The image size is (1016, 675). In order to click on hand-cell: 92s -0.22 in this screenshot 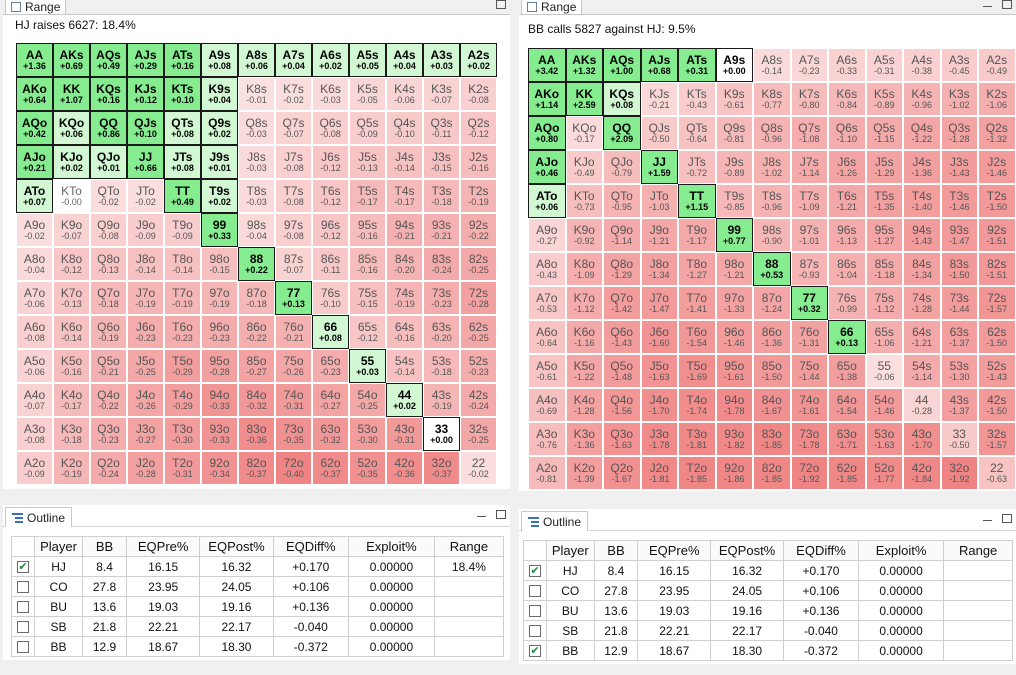, I will do `click(478, 230)`.